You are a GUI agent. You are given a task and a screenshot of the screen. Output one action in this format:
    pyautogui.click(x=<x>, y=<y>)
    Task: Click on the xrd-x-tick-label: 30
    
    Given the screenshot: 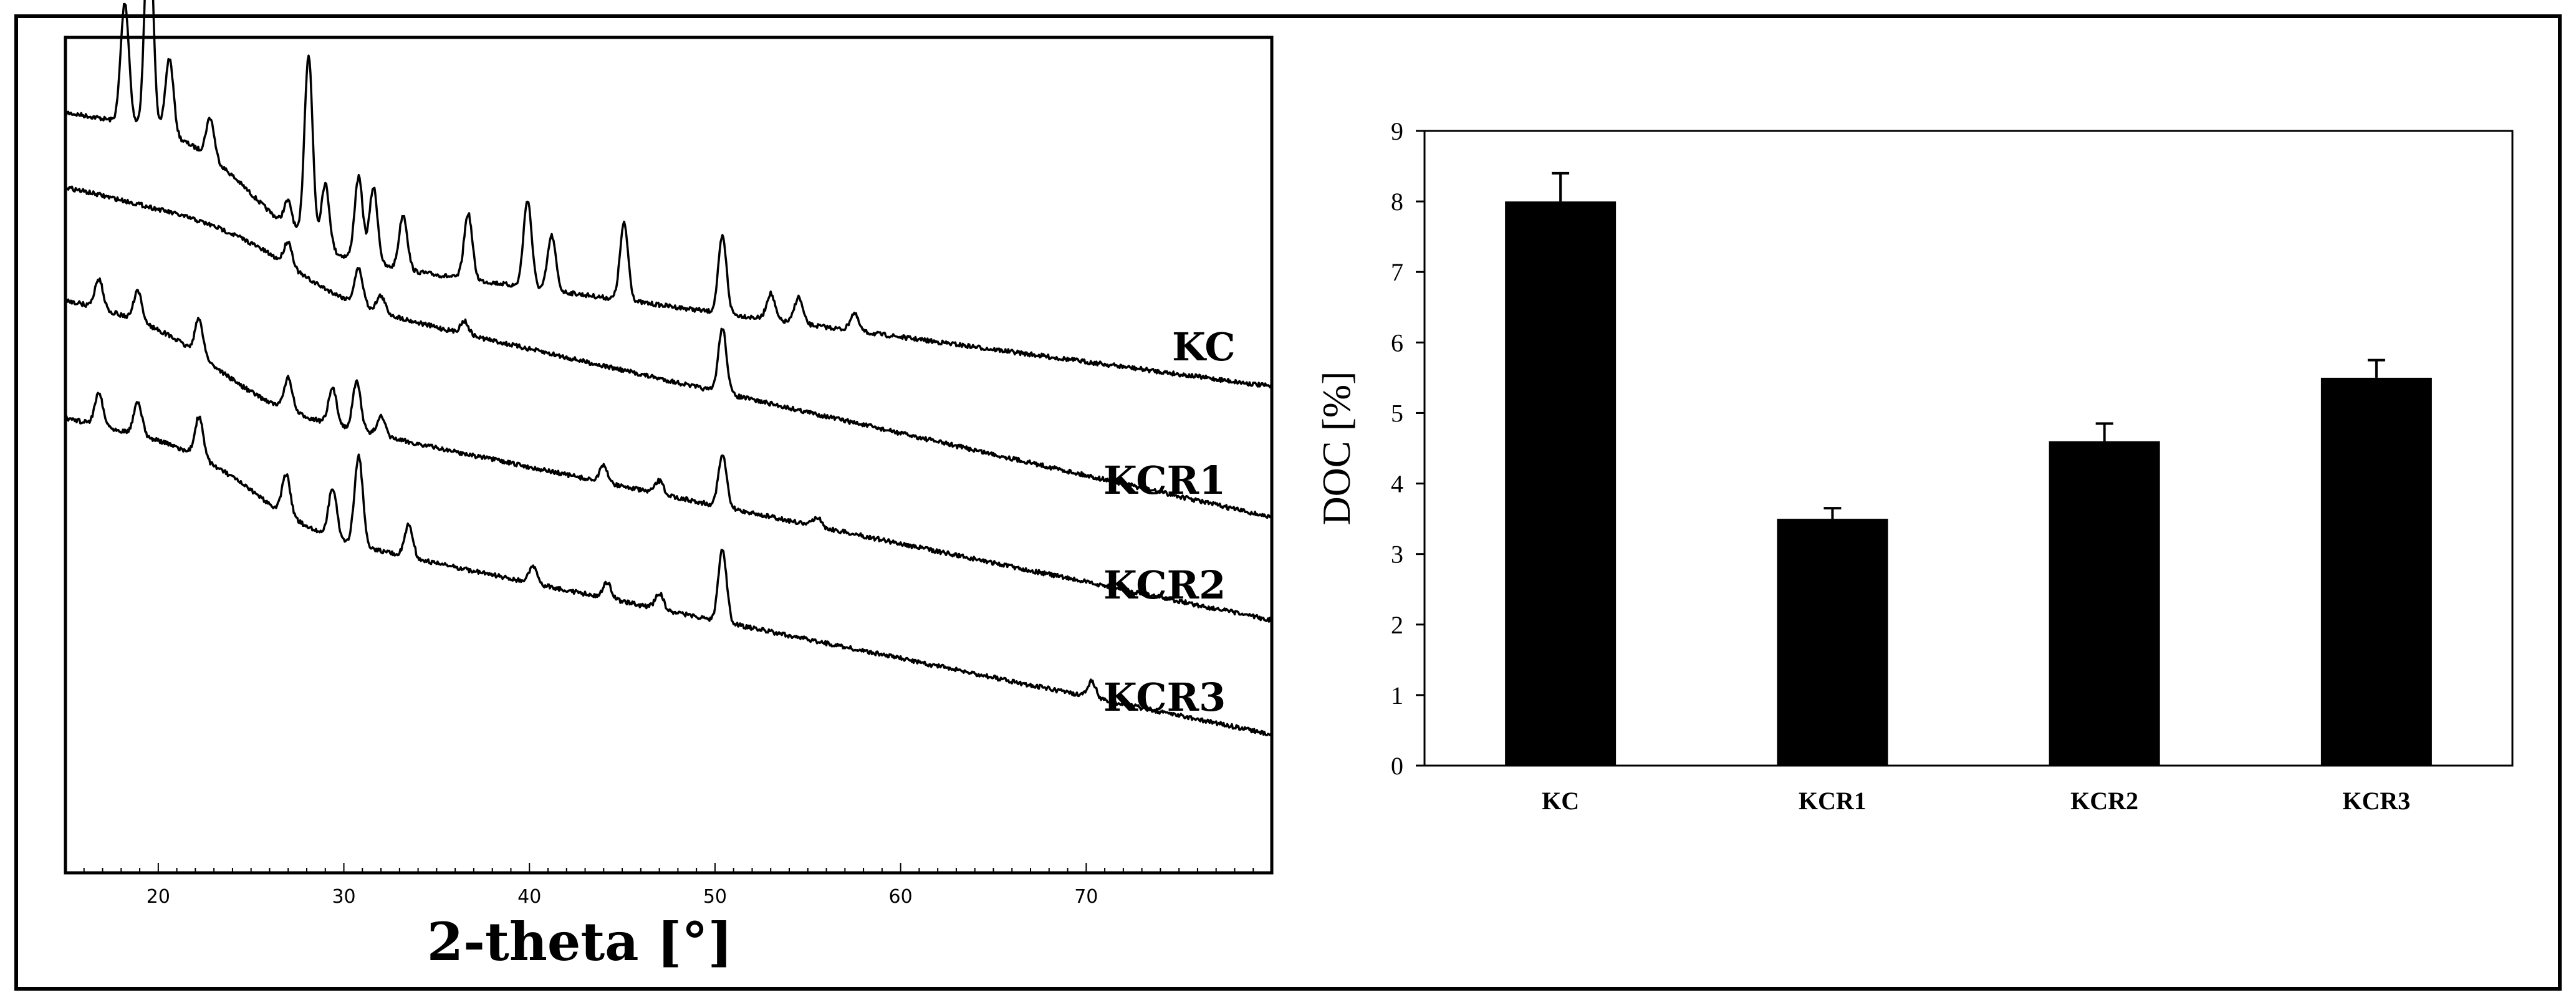 What is the action you would take?
    pyautogui.click(x=343, y=897)
    